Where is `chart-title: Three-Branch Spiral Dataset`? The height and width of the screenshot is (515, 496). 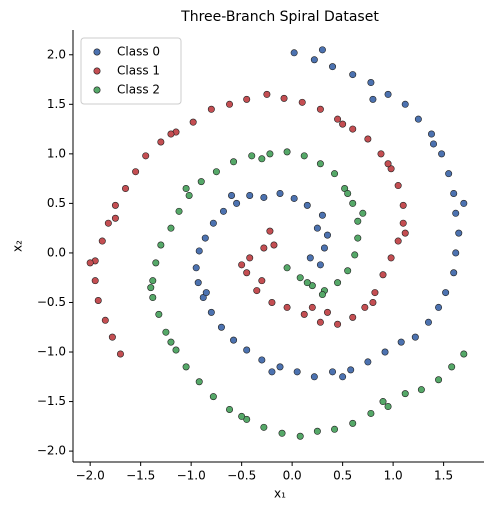 chart-title: Three-Branch Spiral Dataset is located at coordinates (279, 17).